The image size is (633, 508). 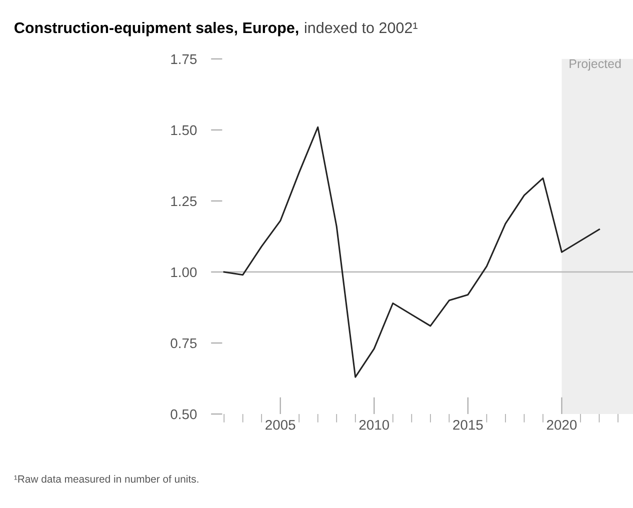 What do you see at coordinates (468, 425) in the screenshot?
I see `x-tick-label: 2015` at bounding box center [468, 425].